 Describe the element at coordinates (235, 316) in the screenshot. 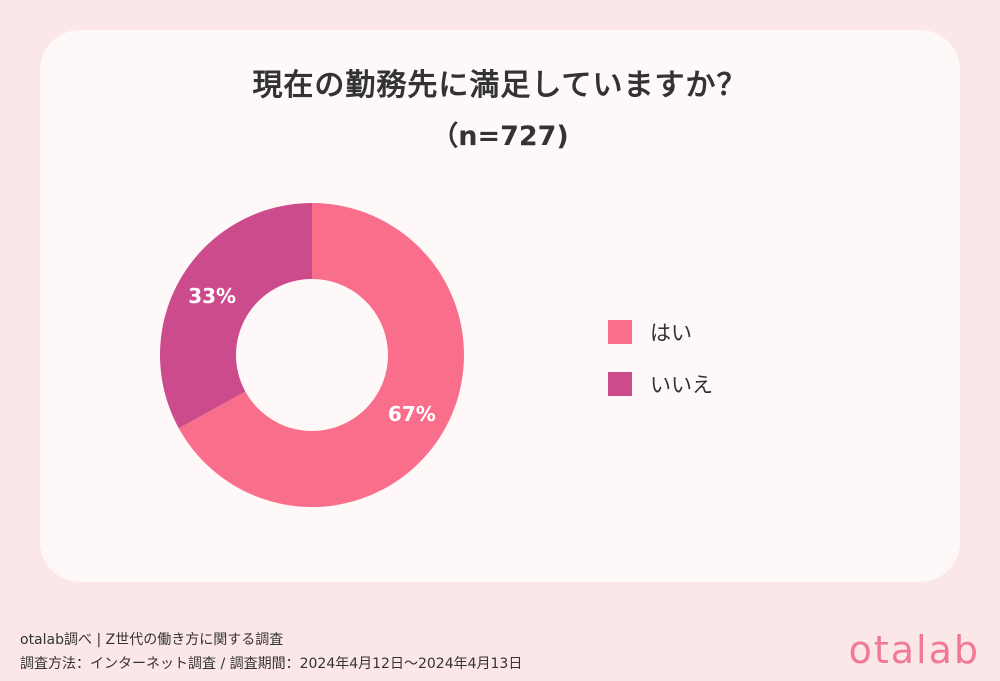

I see `slice-no` at that location.